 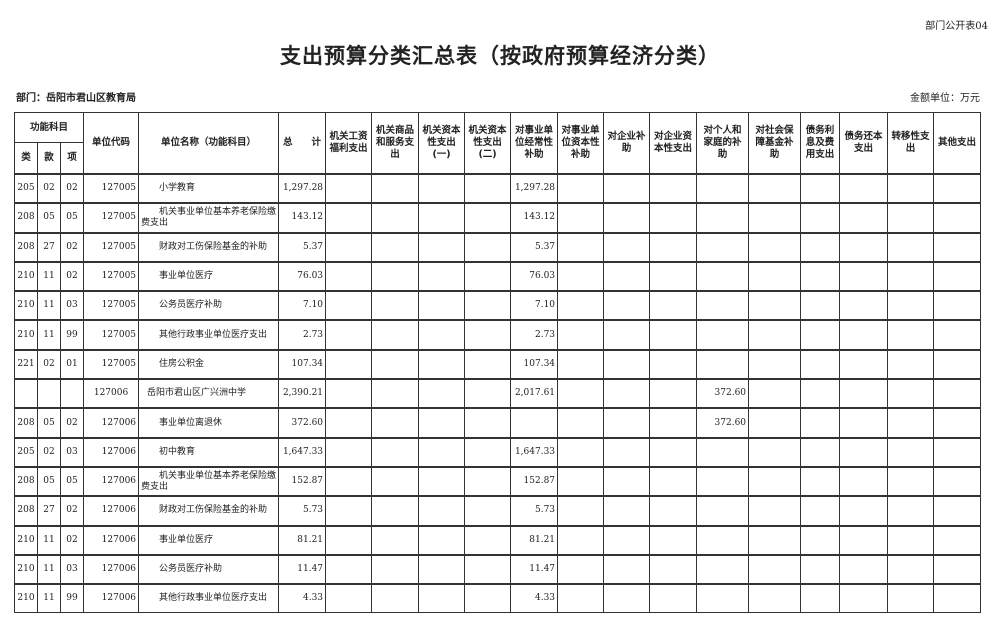 What do you see at coordinates (673, 143) in the screenshot?
I see `header-econ-column: 对企业资本性支出` at bounding box center [673, 143].